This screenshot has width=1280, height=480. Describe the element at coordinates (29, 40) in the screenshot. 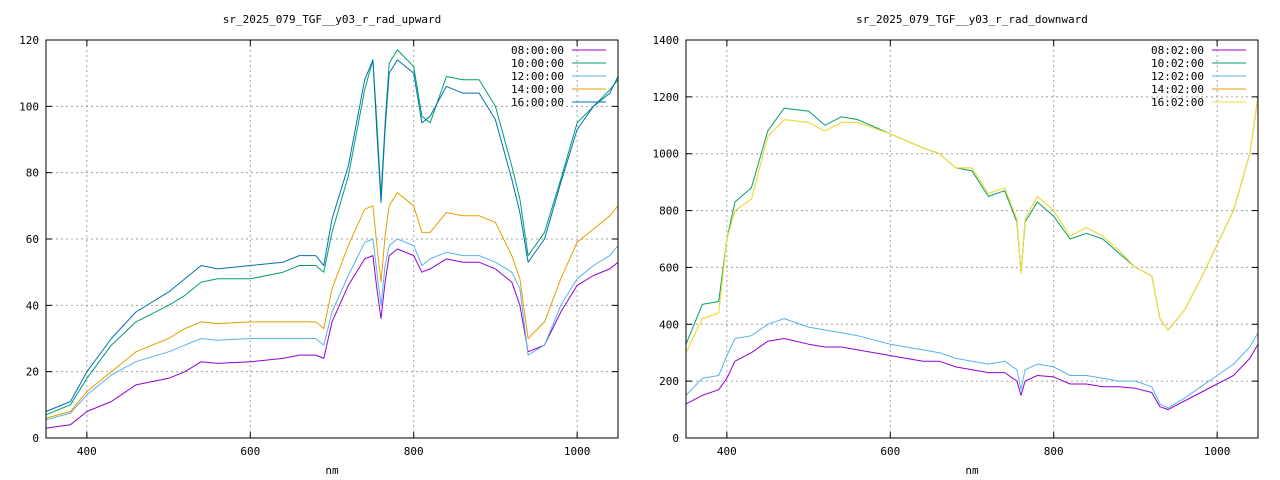

I see `y-tick-label: 120` at that location.